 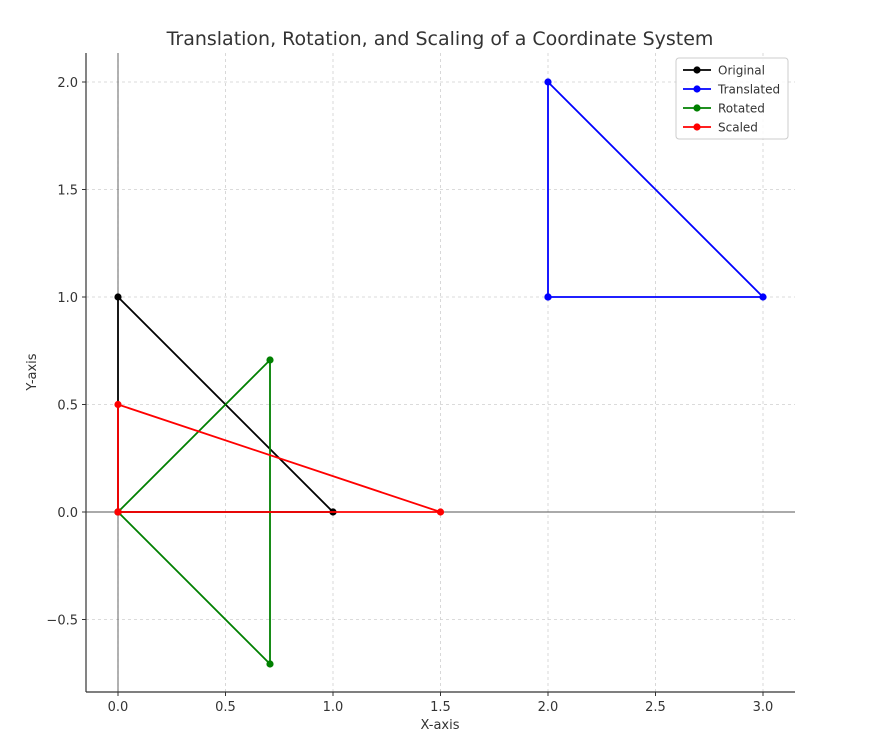 What do you see at coordinates (118, 707) in the screenshot?
I see `x-tick-label: 0.0` at bounding box center [118, 707].